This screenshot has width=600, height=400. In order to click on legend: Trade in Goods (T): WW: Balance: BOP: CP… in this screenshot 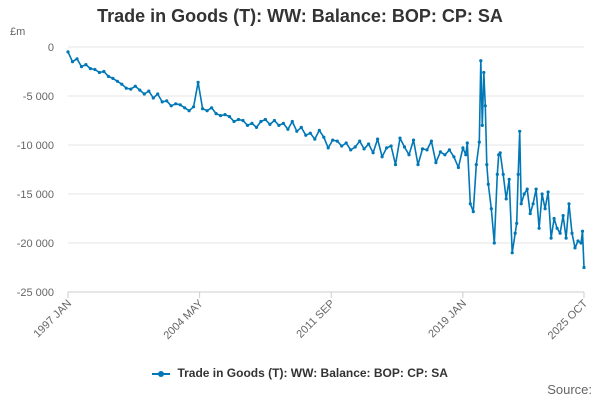, I will do `click(300, 373)`.